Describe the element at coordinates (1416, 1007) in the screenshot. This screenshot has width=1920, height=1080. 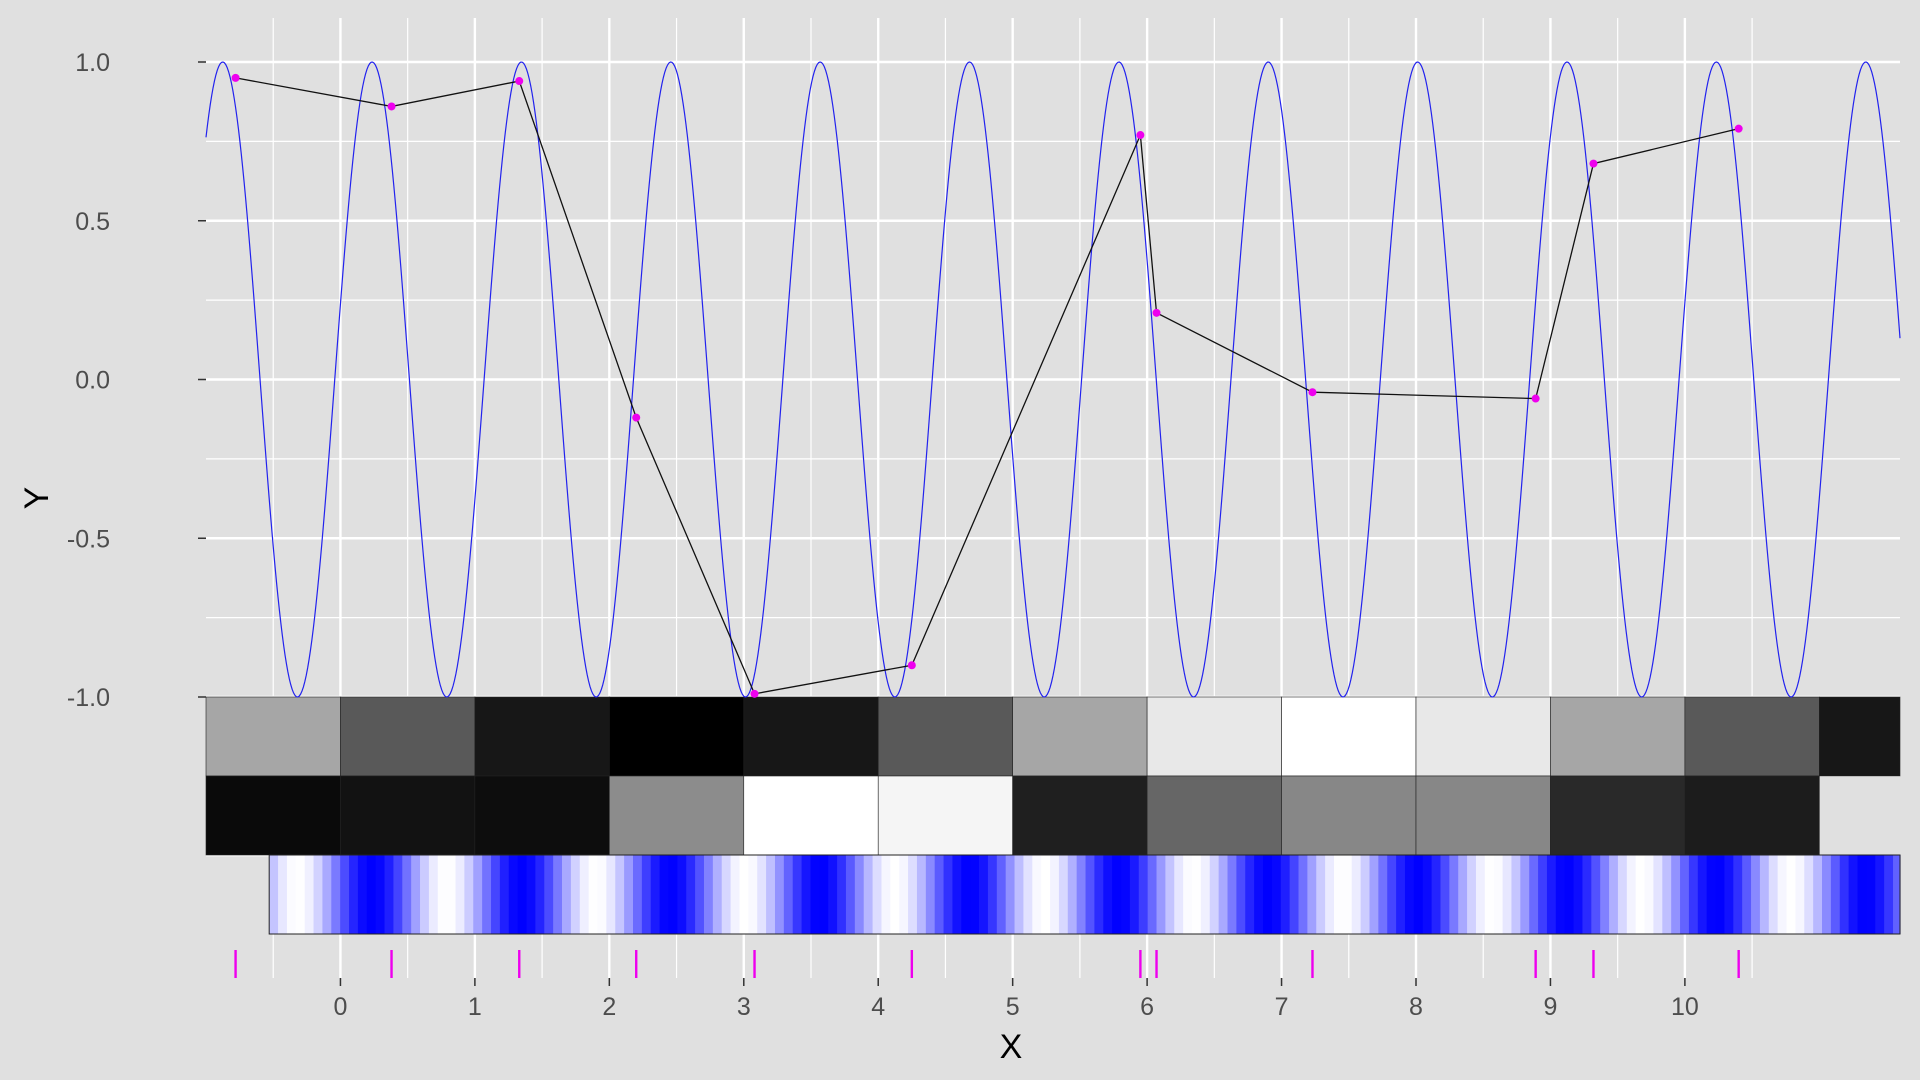
I see `x-tick-label: 8` at that location.